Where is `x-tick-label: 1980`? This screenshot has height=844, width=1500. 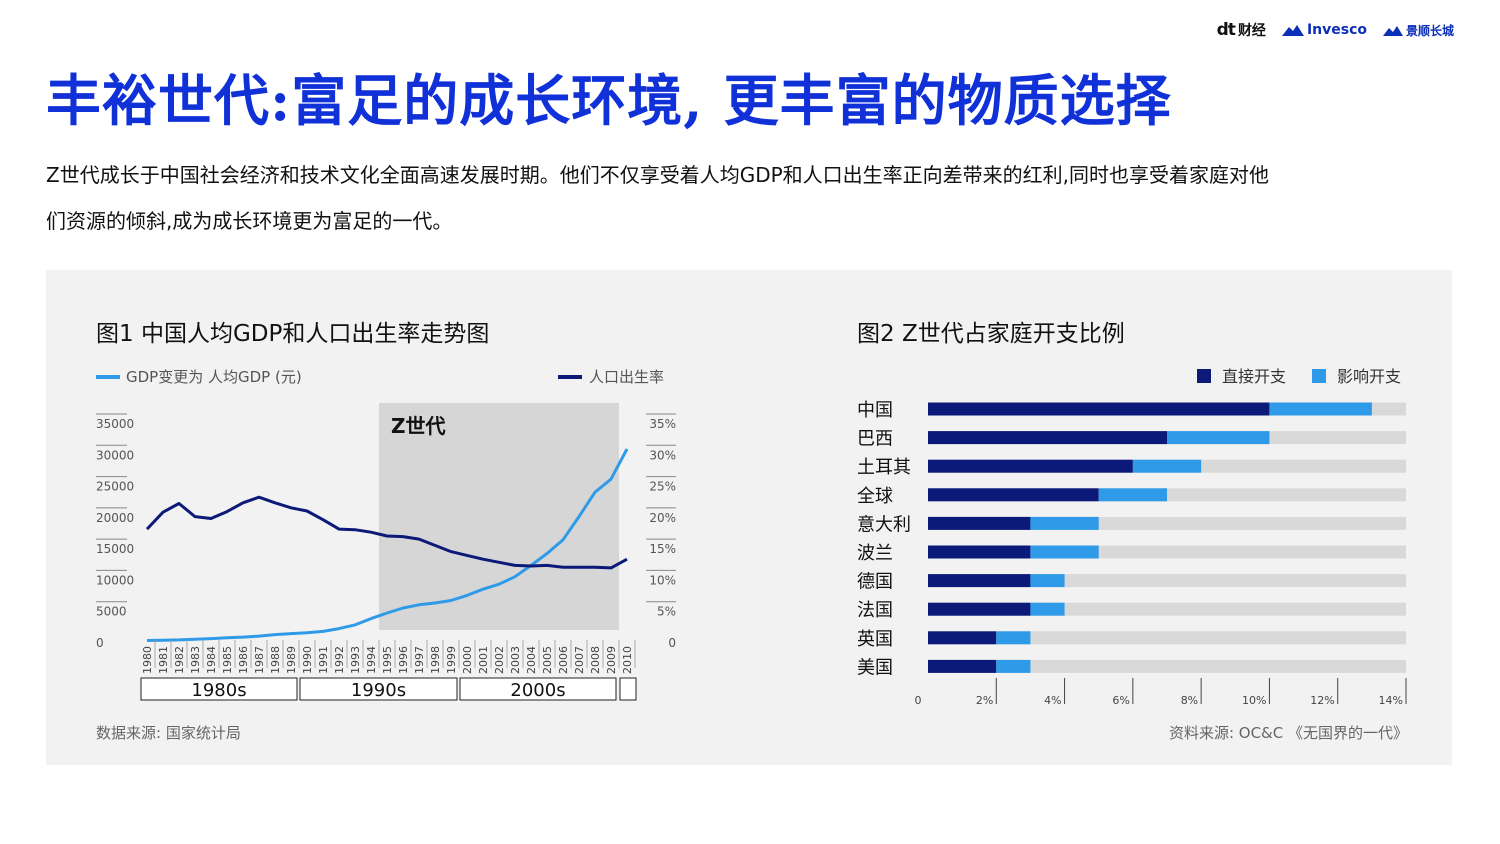 x-tick-label: 1980 is located at coordinates (147, 660).